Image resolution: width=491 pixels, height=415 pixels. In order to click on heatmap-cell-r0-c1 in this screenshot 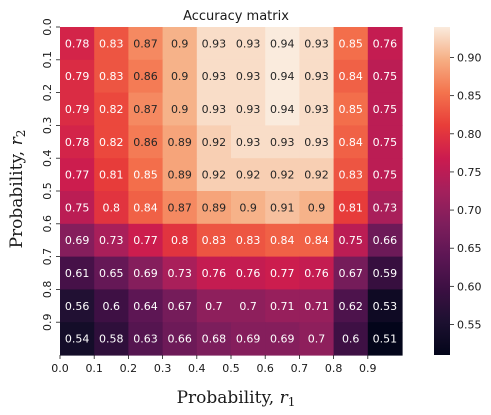, I will do `click(111, 44)`.